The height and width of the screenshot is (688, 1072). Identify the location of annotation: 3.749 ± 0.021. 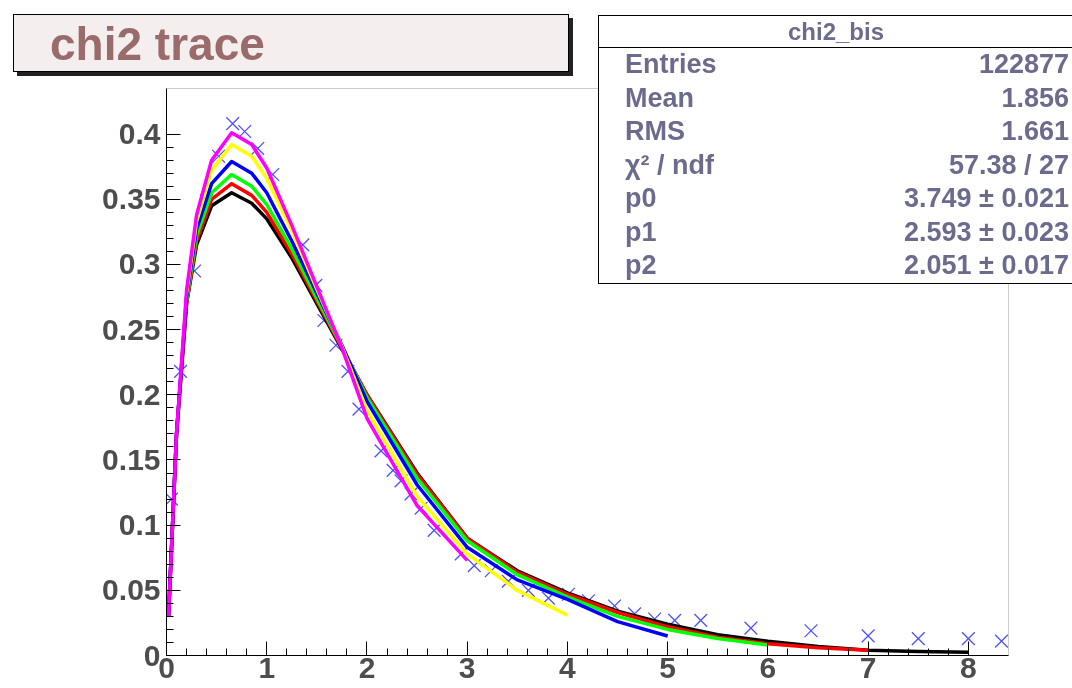
(986, 198).